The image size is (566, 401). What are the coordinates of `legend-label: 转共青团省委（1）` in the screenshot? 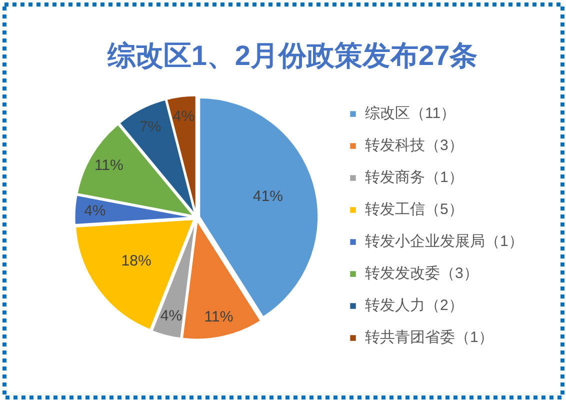 It's located at (429, 337).